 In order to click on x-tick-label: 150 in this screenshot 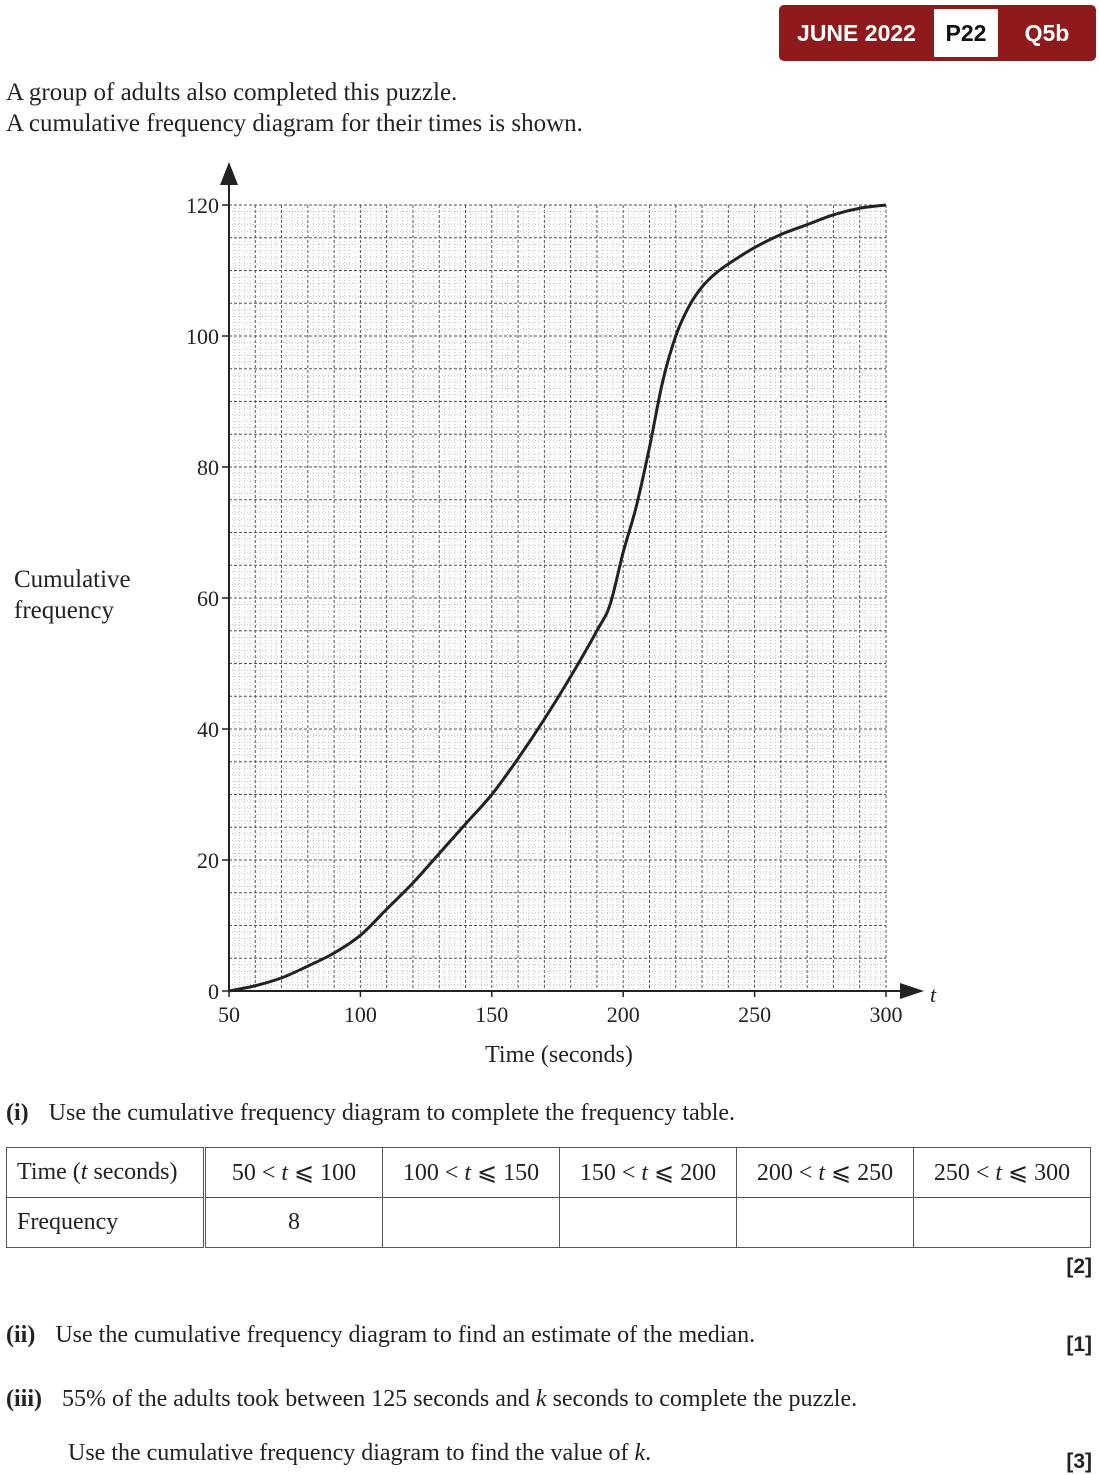, I will do `click(491, 1014)`.